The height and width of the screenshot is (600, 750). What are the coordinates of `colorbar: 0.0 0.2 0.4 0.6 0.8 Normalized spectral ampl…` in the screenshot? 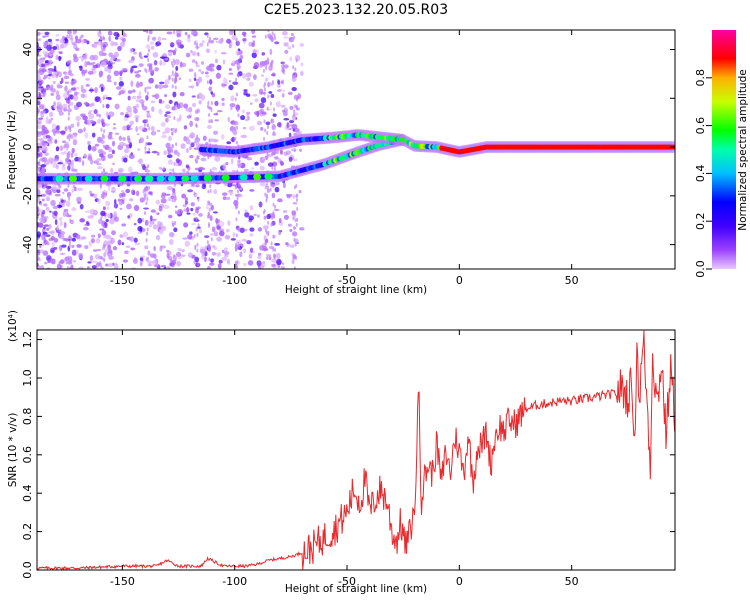 It's located at (721, 154).